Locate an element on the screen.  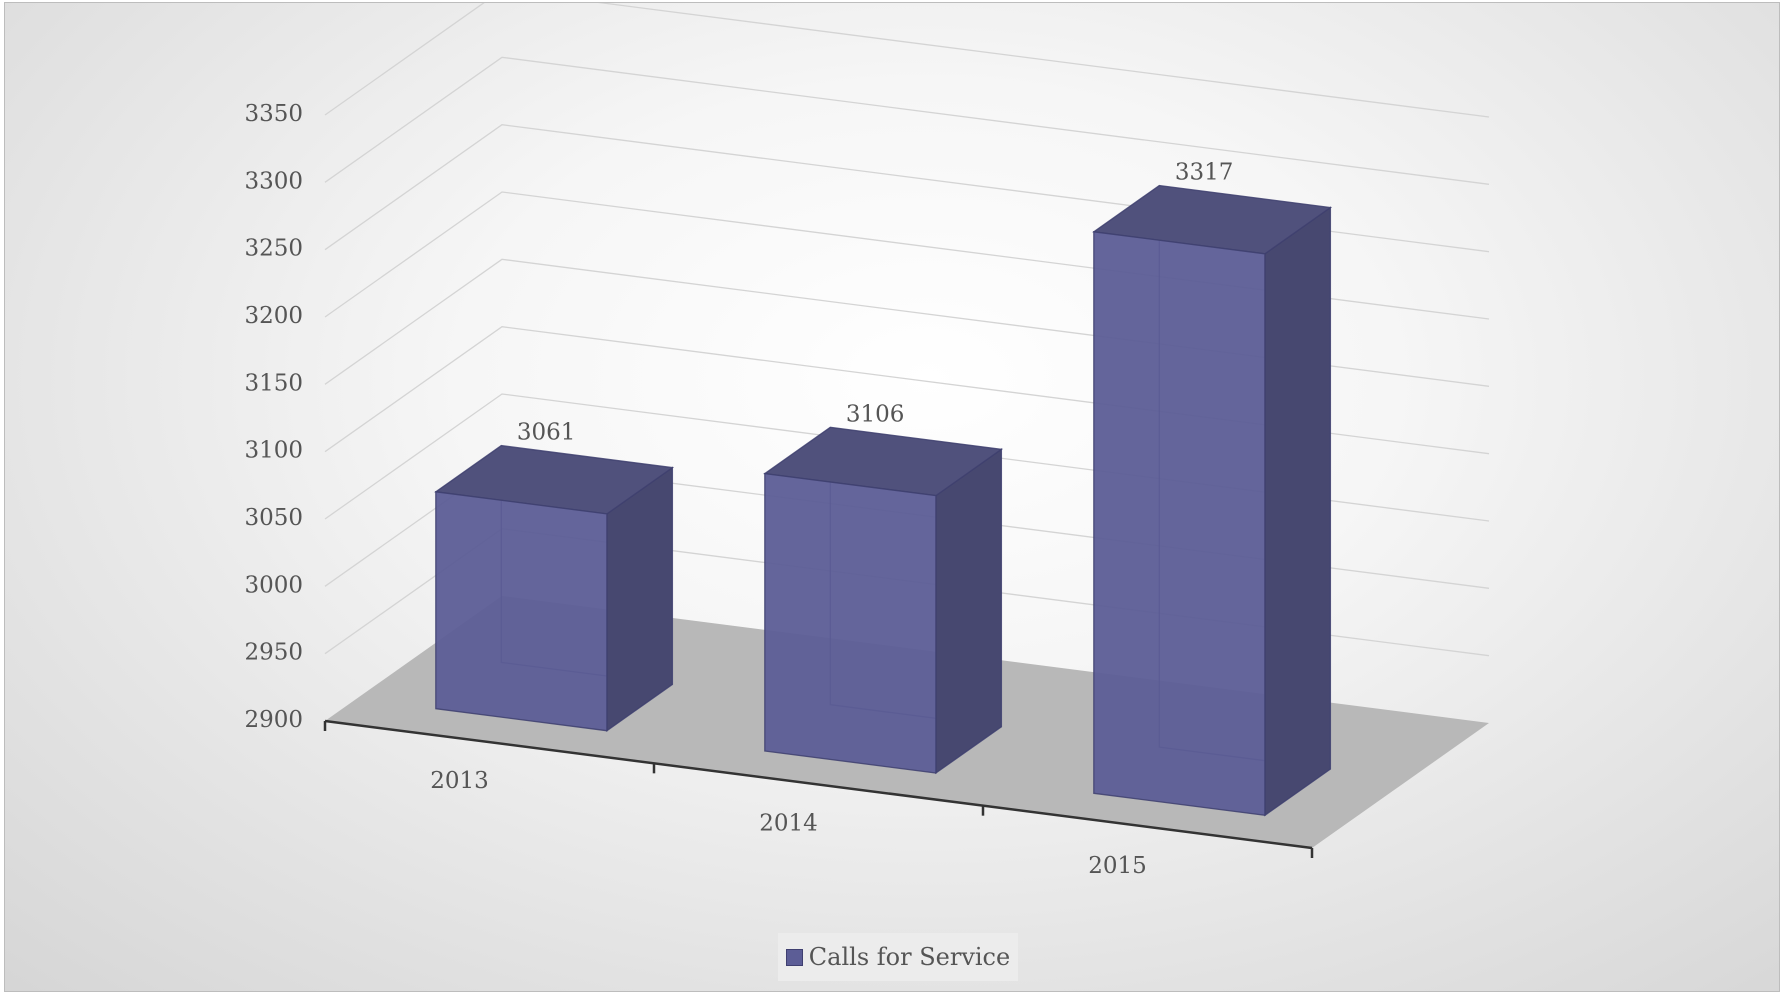
data-labels: 3061 3106 3317 is located at coordinates (875, 303).